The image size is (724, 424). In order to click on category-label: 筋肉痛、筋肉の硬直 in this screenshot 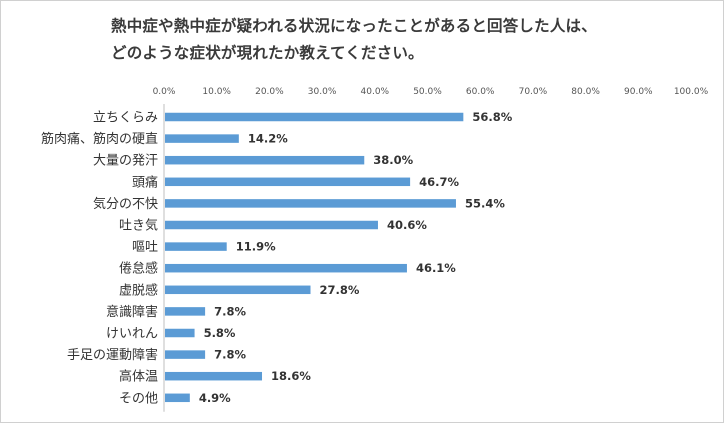, I will do `click(99, 139)`.